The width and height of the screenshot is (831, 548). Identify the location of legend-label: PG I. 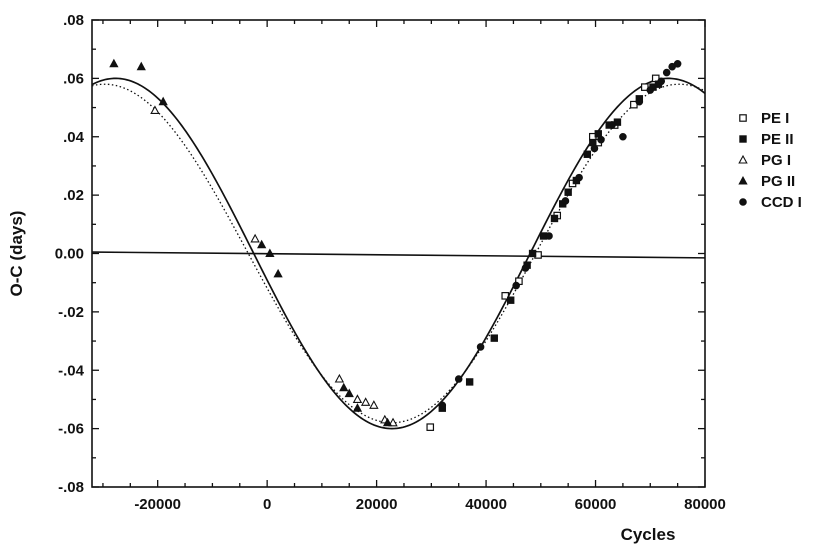
(776, 160).